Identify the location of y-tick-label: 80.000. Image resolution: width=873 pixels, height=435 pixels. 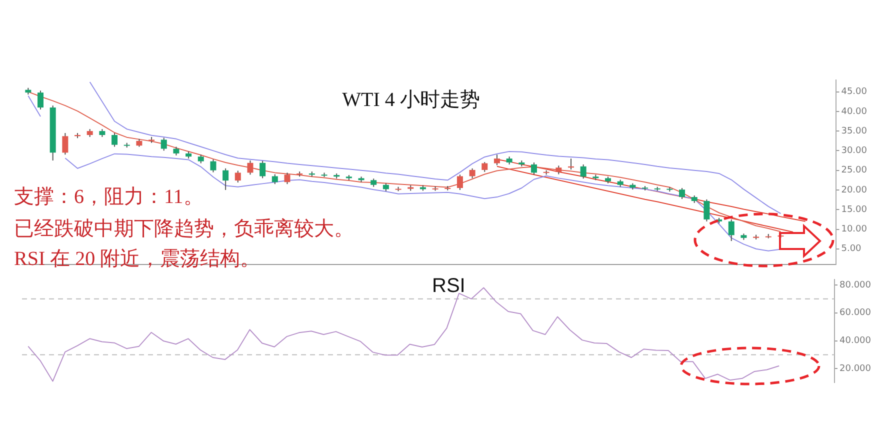
(856, 285).